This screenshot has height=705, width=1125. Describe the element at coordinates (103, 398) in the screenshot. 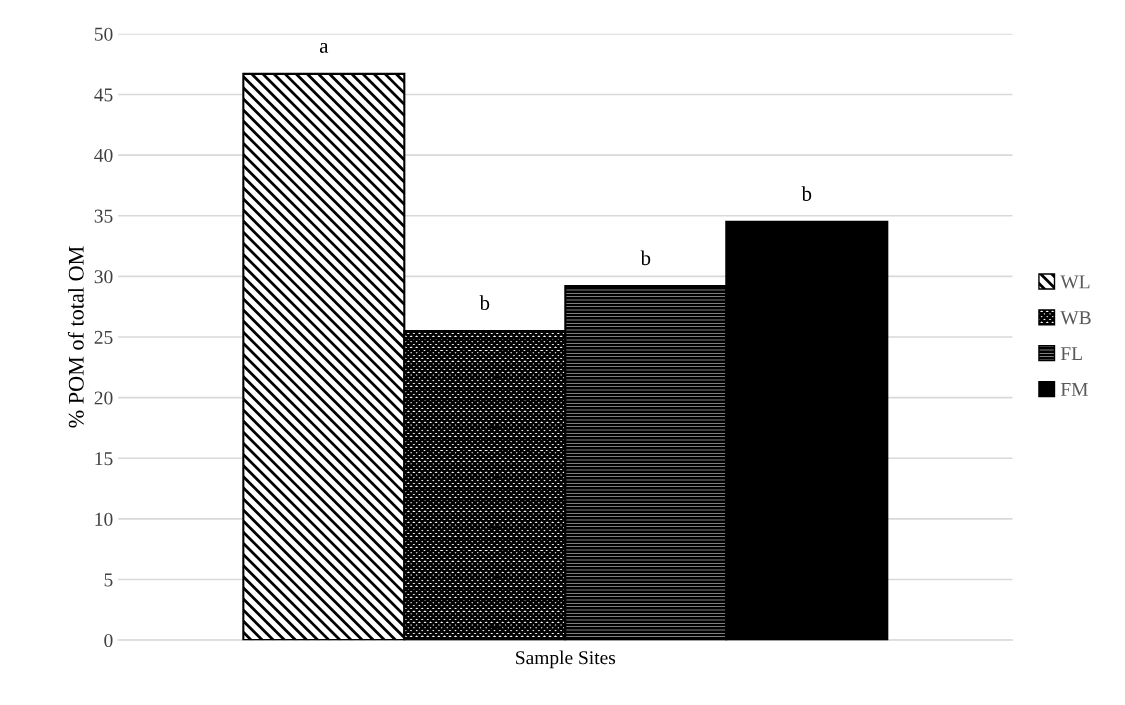

I see `y-tick-label: 20` at that location.